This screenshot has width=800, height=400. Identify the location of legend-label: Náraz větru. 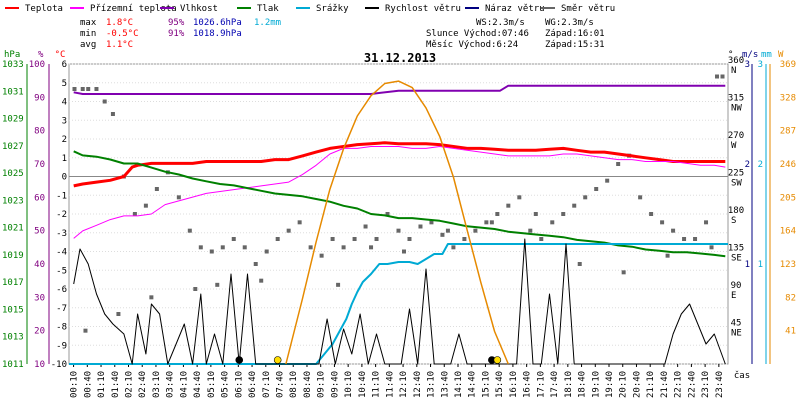
(515, 9).